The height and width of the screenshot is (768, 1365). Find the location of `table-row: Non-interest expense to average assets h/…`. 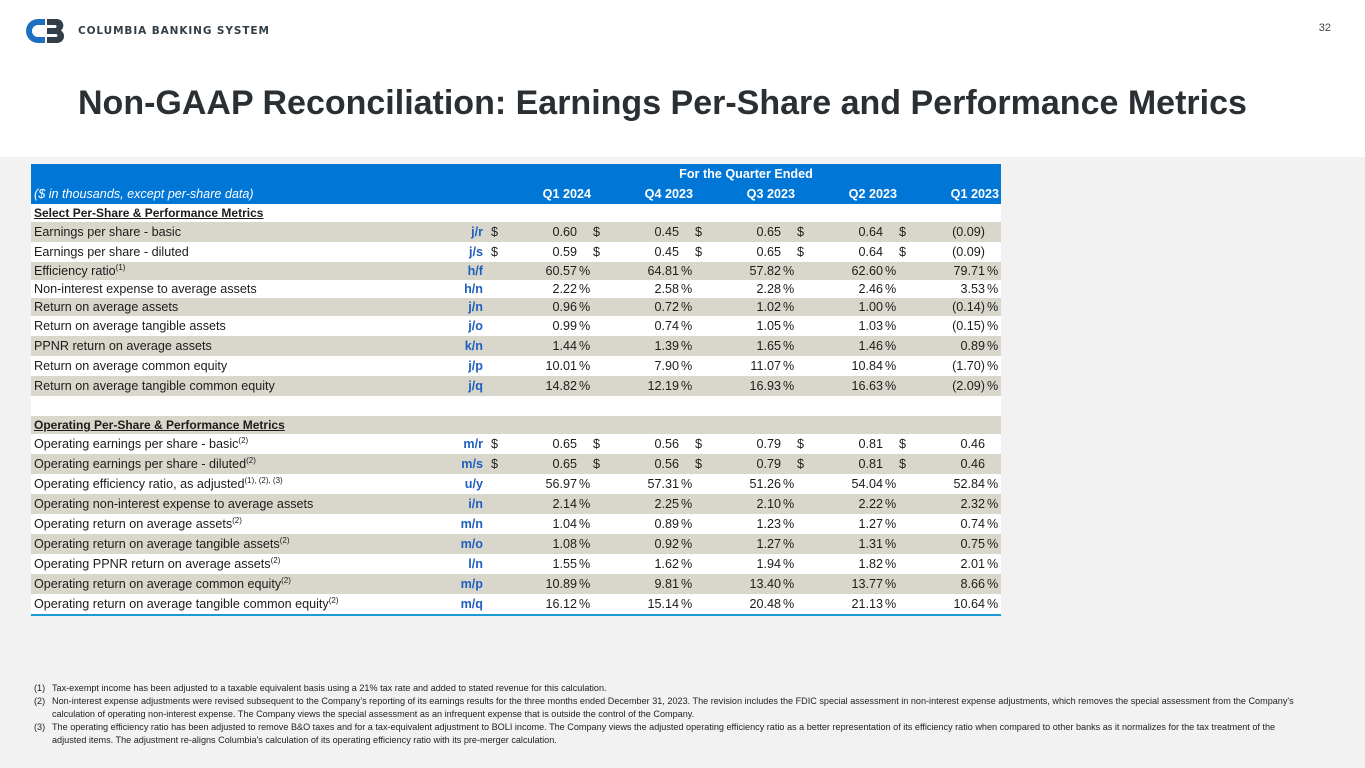

table-row: Non-interest expense to average assets h/… is located at coordinates (516, 289).